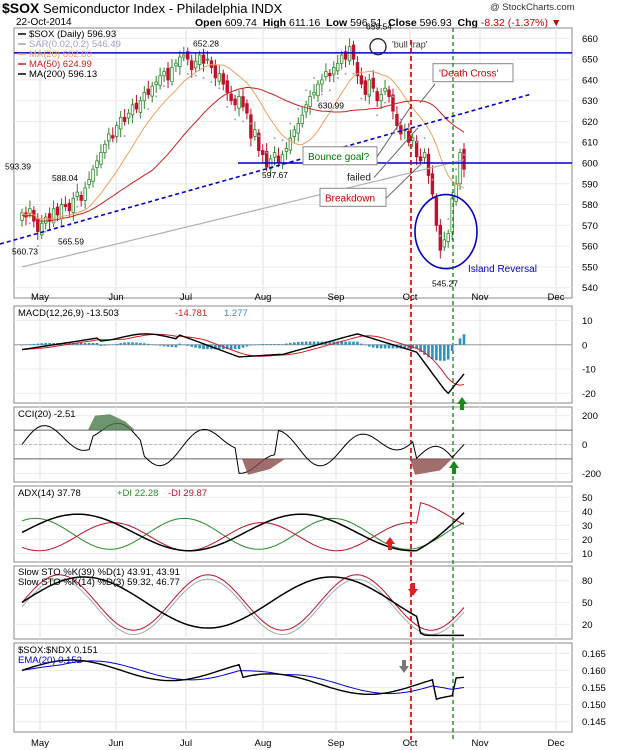 The image size is (620, 750). Describe the element at coordinates (587, 603) in the screenshot. I see `y-tick-label: 50` at that location.